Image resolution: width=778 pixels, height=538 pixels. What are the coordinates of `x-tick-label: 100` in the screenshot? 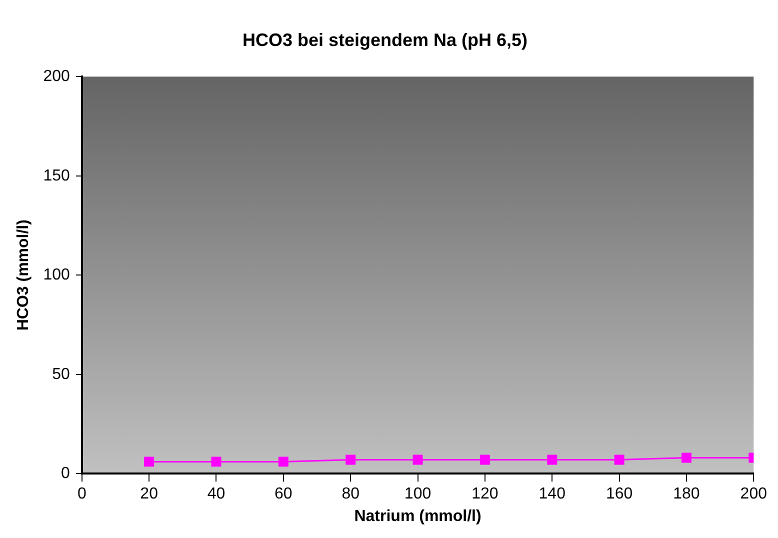 It's located at (418, 494).